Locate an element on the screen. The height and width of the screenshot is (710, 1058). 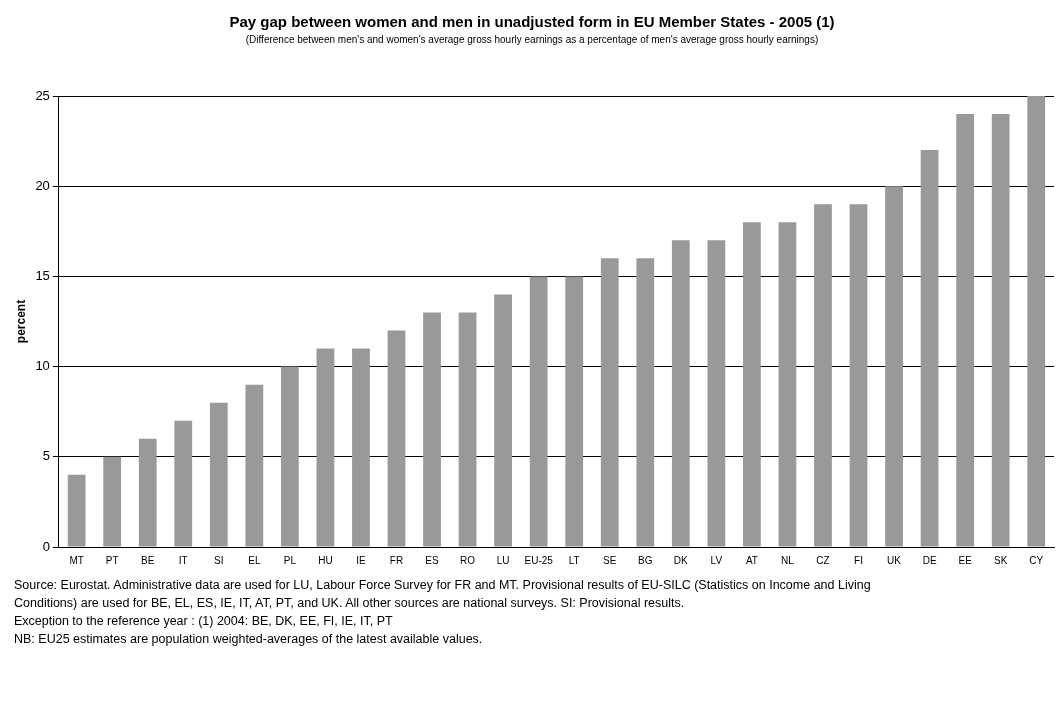
y-tick-label: 15 is located at coordinates (42, 275).